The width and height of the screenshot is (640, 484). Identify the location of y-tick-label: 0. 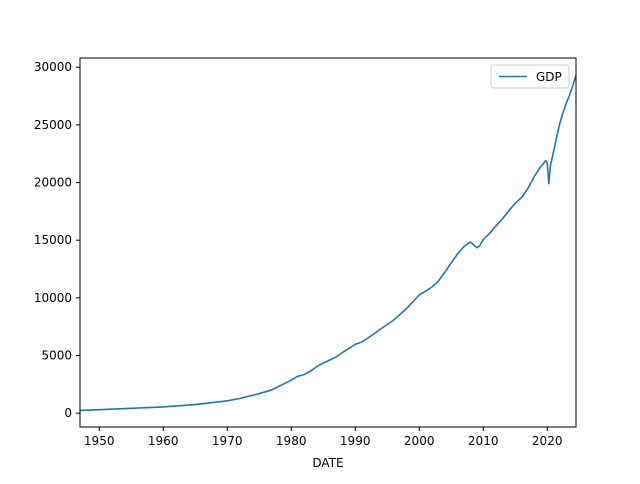
(68, 413).